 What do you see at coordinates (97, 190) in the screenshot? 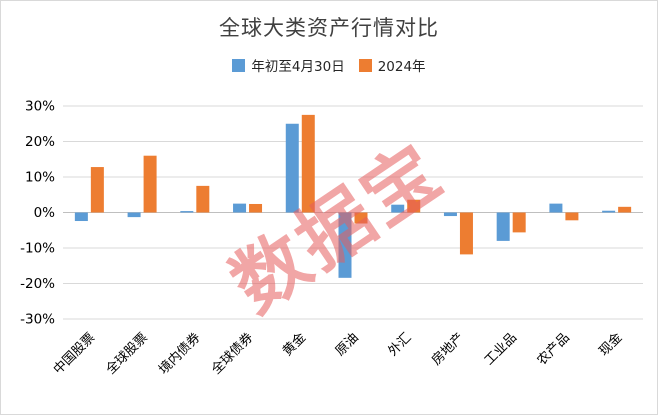
I see `bar-series1-中国股票` at bounding box center [97, 190].